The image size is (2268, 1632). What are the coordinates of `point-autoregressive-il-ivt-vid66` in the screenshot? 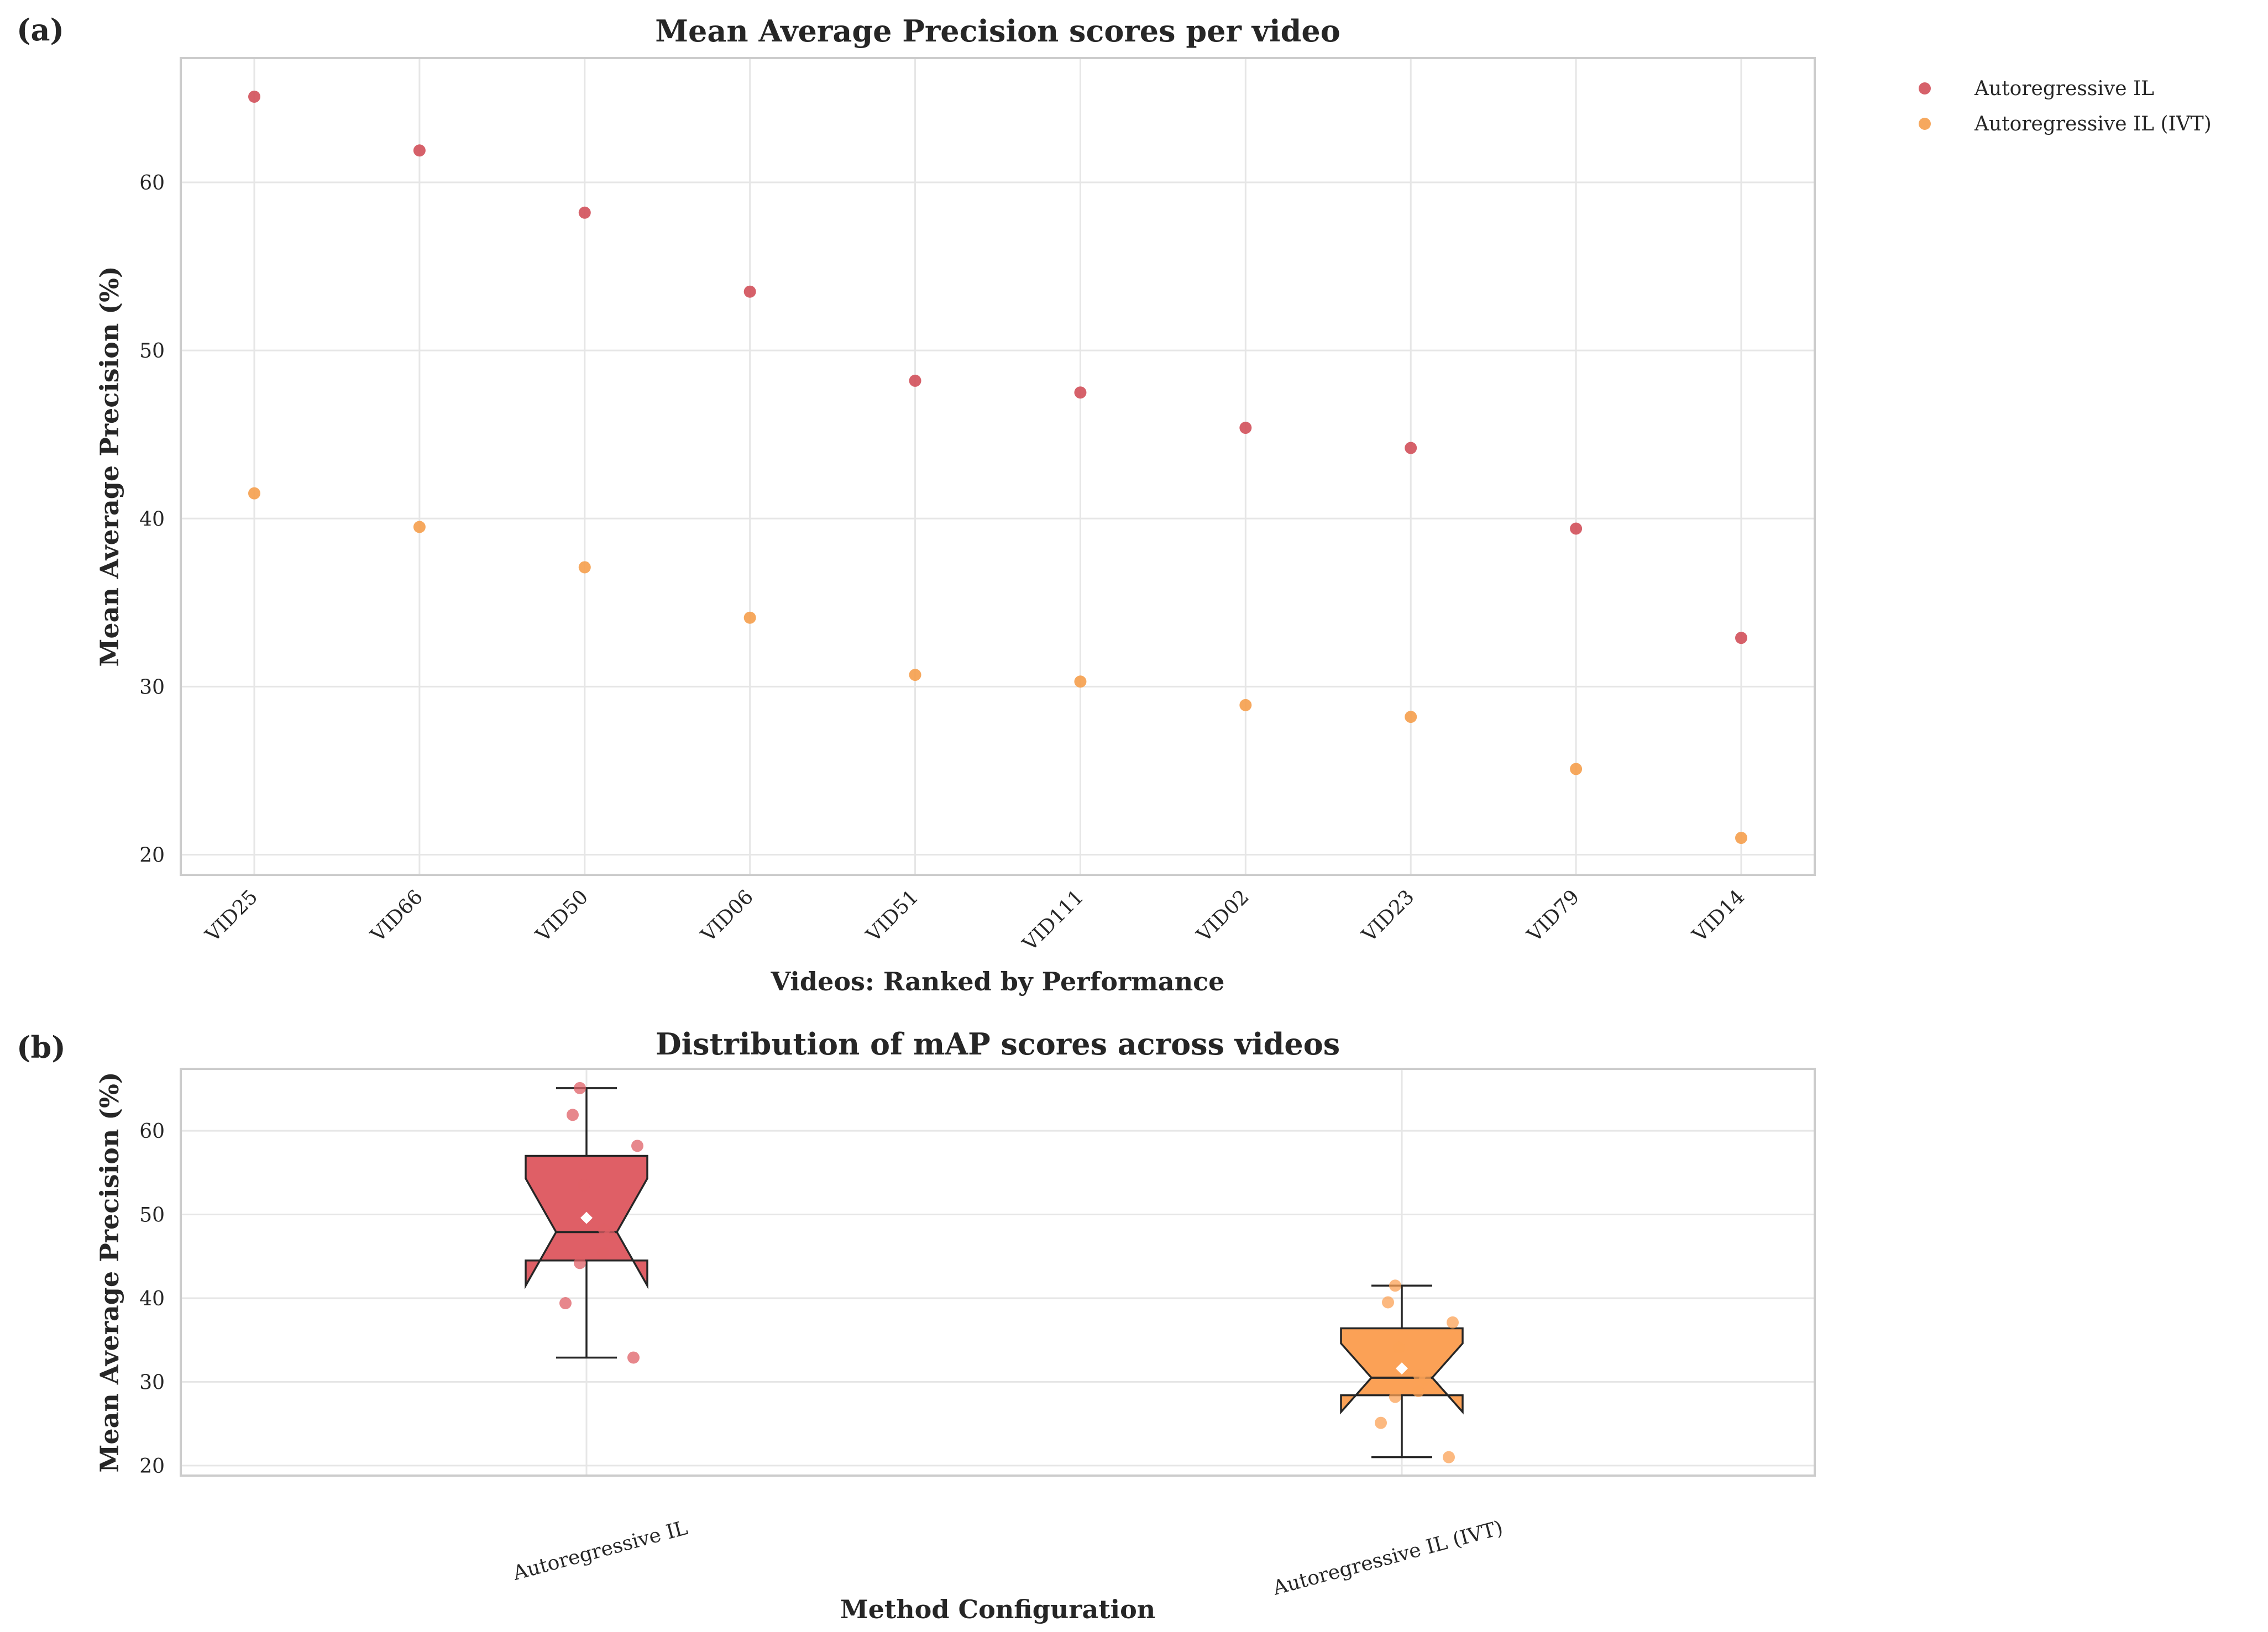 It's located at (419, 527).